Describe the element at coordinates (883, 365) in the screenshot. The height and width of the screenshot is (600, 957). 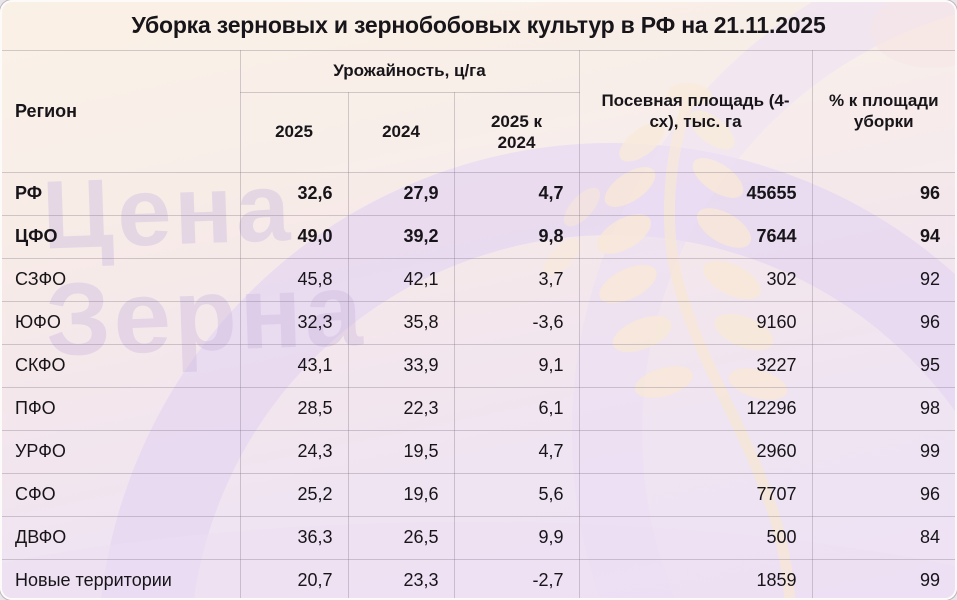
I see `pct-cell: 95` at that location.